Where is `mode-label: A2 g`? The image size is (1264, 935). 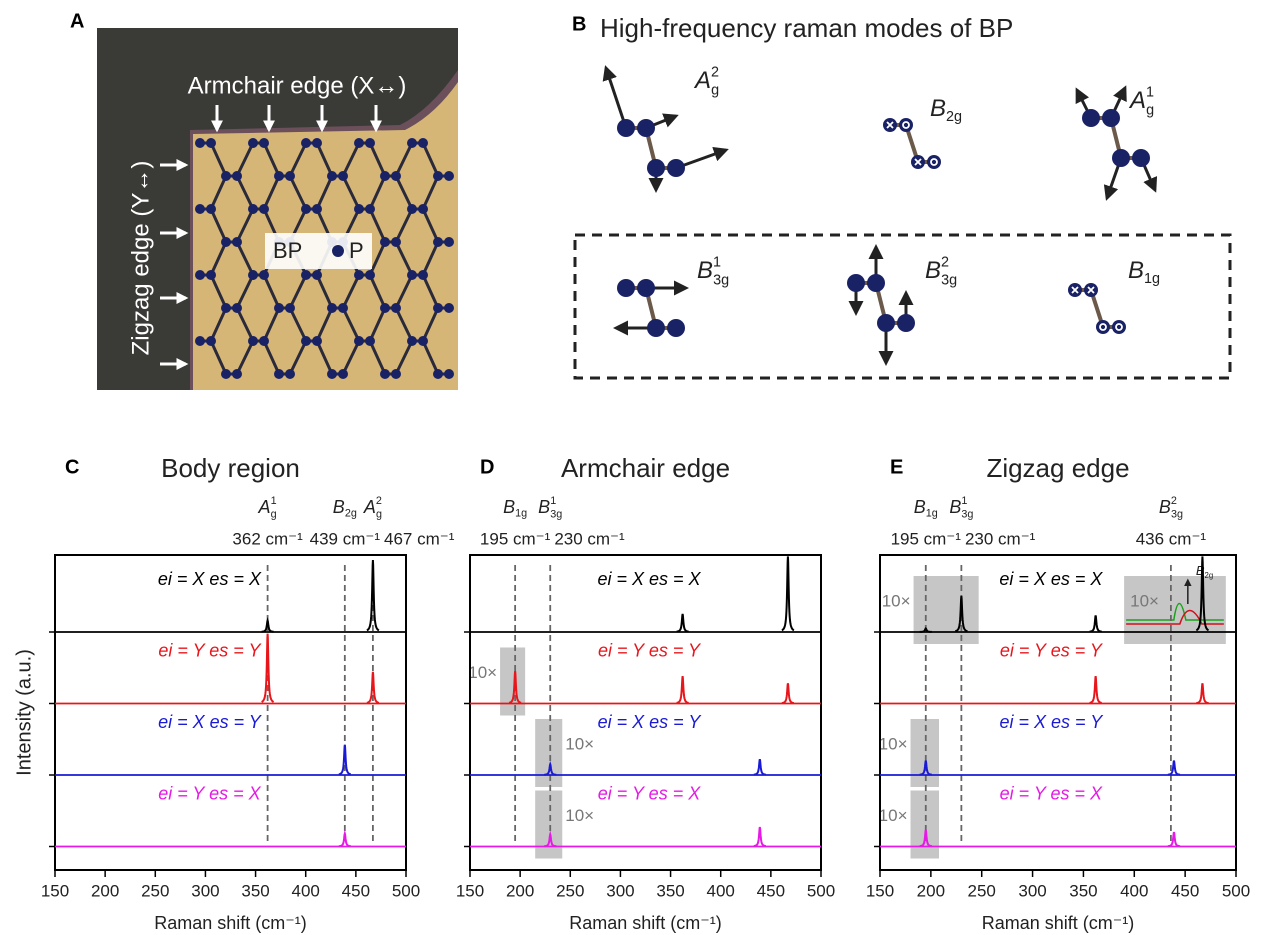 mode-label: A2 g is located at coordinates (706, 81).